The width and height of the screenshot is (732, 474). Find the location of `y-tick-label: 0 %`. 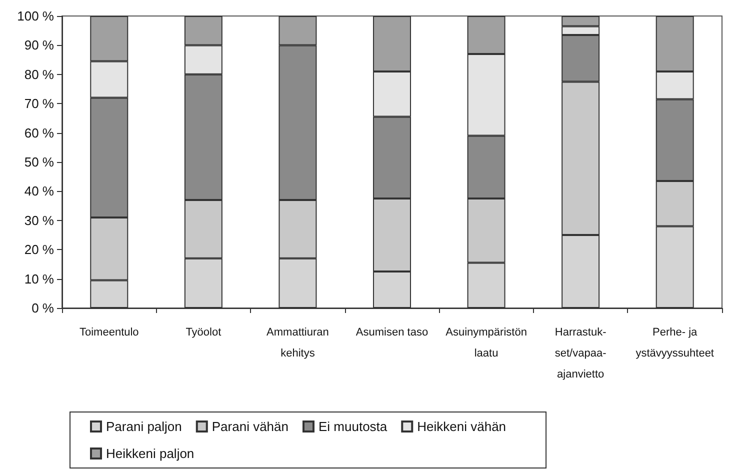

y-tick-label: 0 % is located at coordinates (43, 308).